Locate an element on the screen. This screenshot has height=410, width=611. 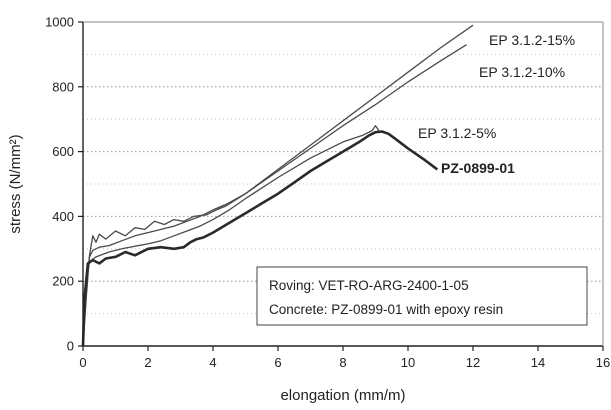
y-tick-label: 0 is located at coordinates (70, 346).